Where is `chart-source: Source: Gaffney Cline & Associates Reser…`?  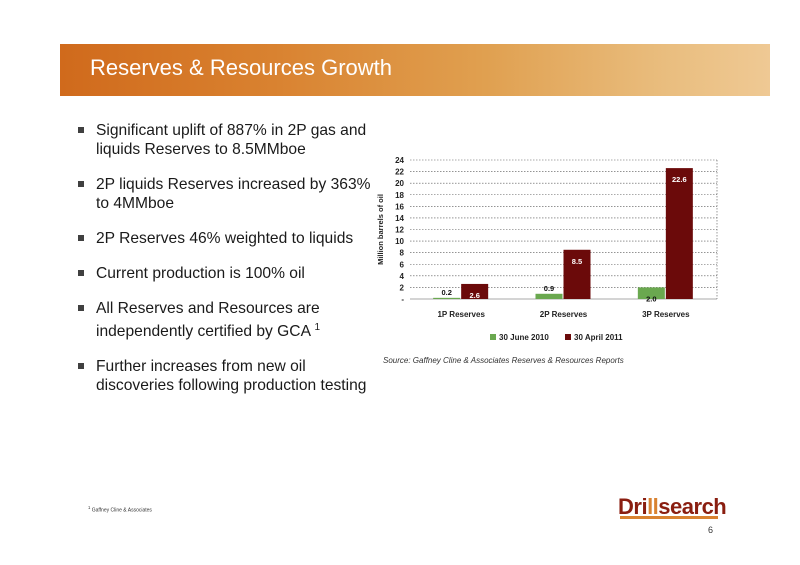 chart-source: Source: Gaffney Cline & Associates Reser… is located at coordinates (503, 360).